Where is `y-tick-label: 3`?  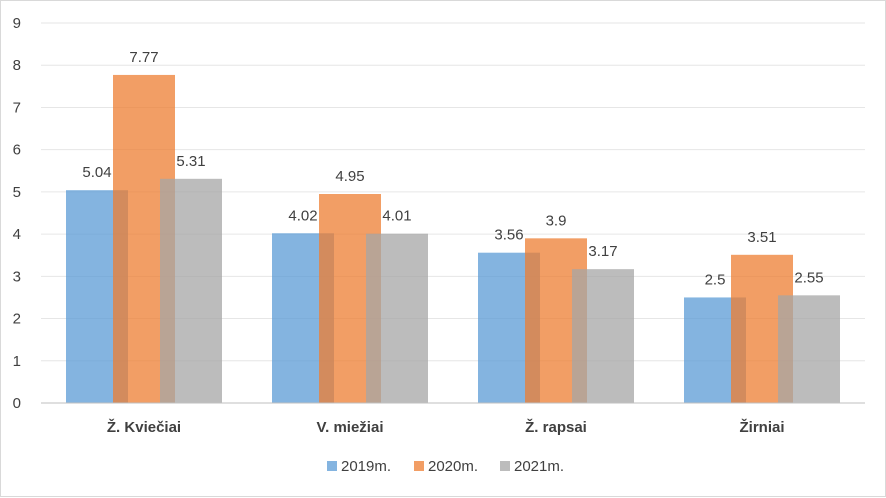
y-tick-label: 3 is located at coordinates (17, 276).